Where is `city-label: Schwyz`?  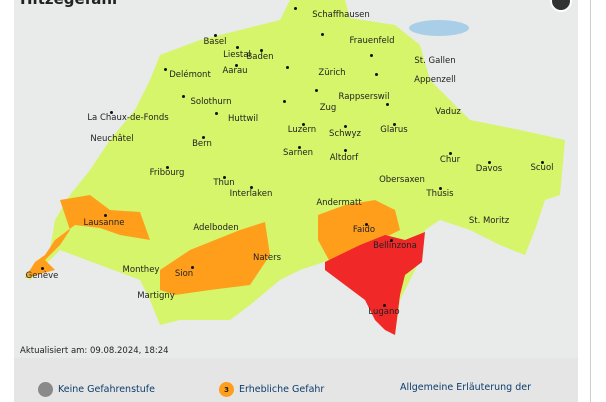 city-label: Schwyz is located at coordinates (345, 134).